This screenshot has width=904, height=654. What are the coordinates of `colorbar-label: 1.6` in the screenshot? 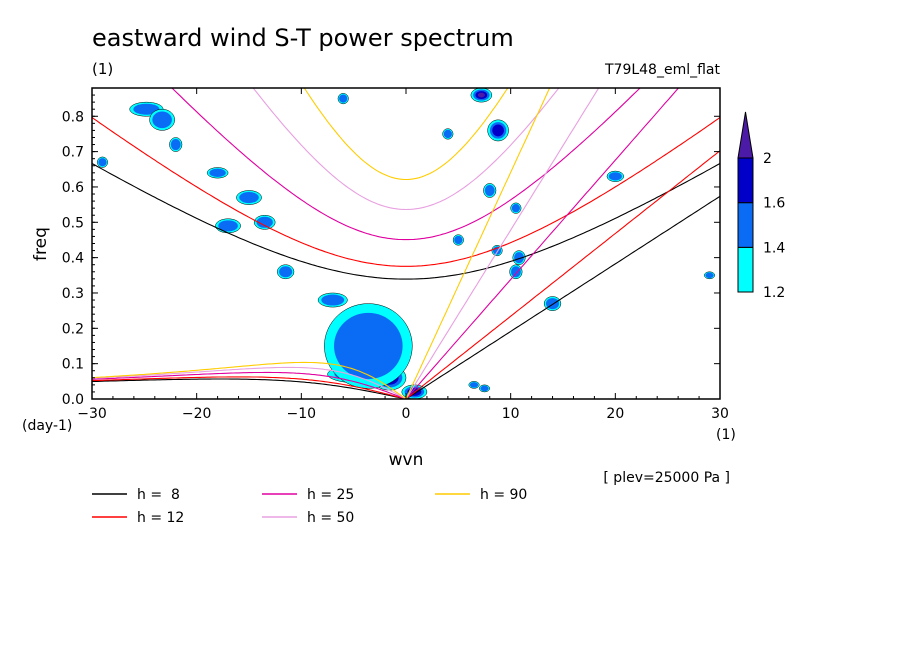 It's located at (774, 204).